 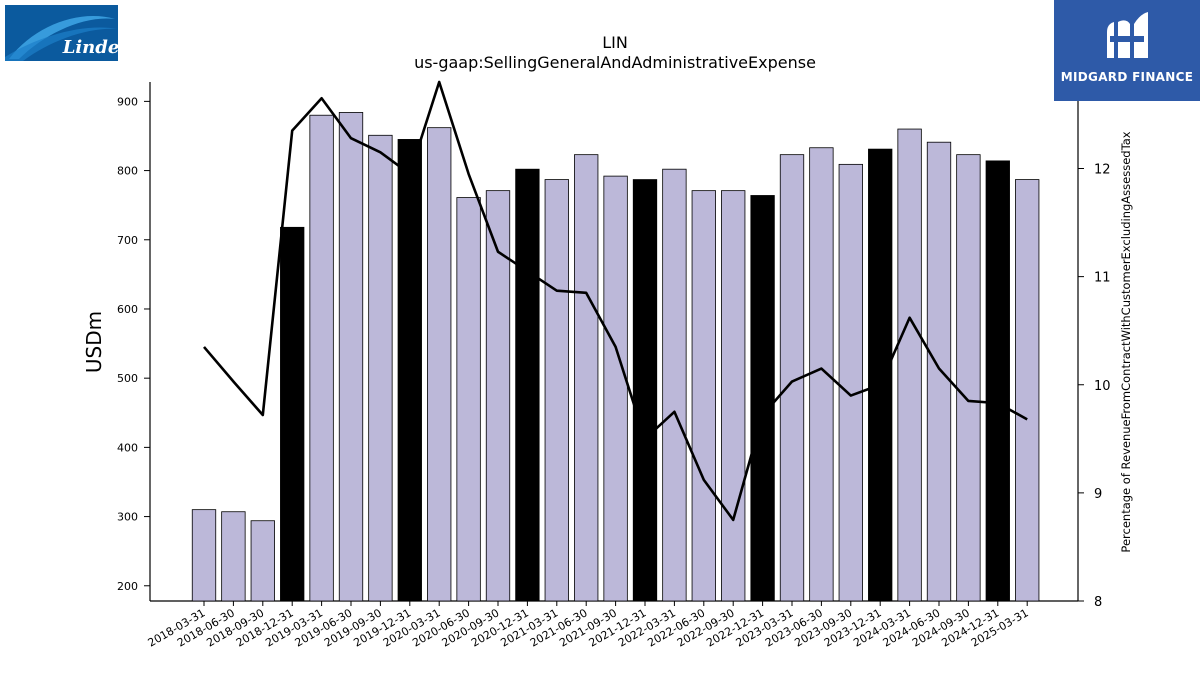 What do you see at coordinates (94, 342) in the screenshot?
I see `left-axis-label: USDm` at bounding box center [94, 342].